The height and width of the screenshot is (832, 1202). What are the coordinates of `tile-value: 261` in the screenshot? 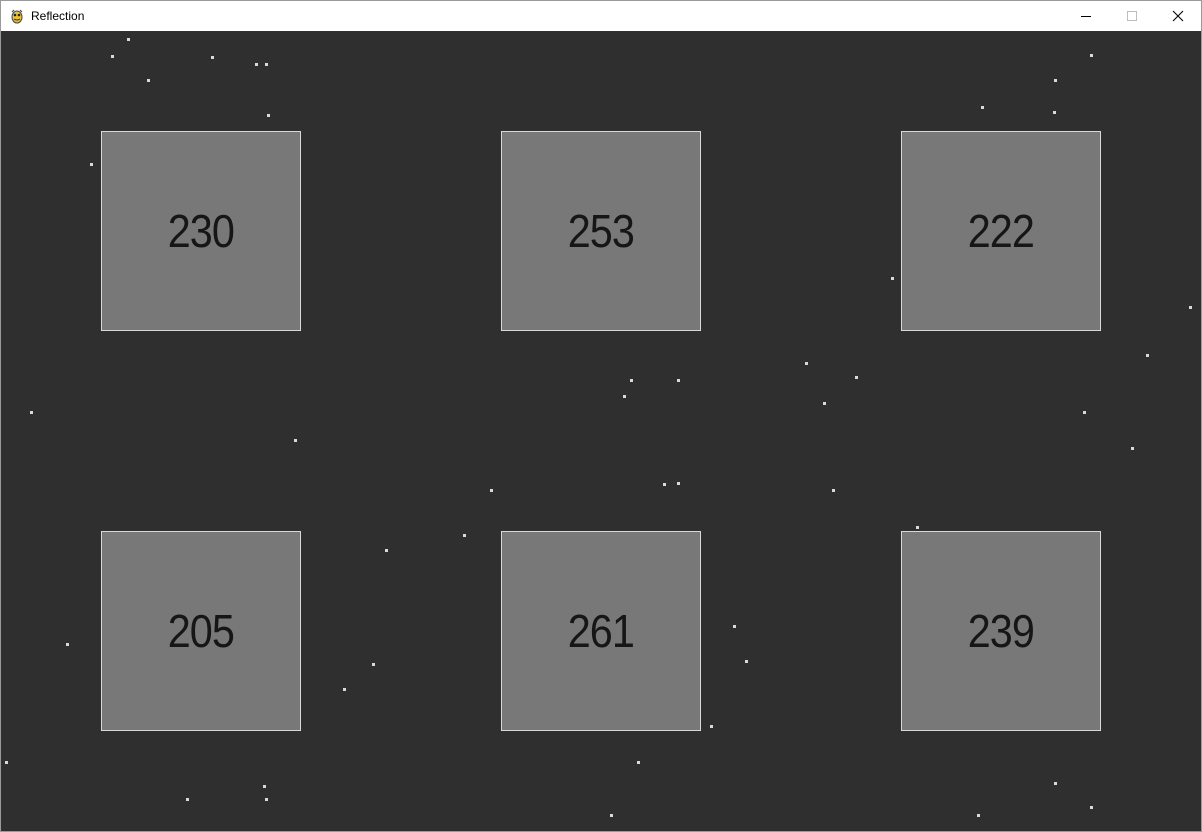 It's located at (601, 631).